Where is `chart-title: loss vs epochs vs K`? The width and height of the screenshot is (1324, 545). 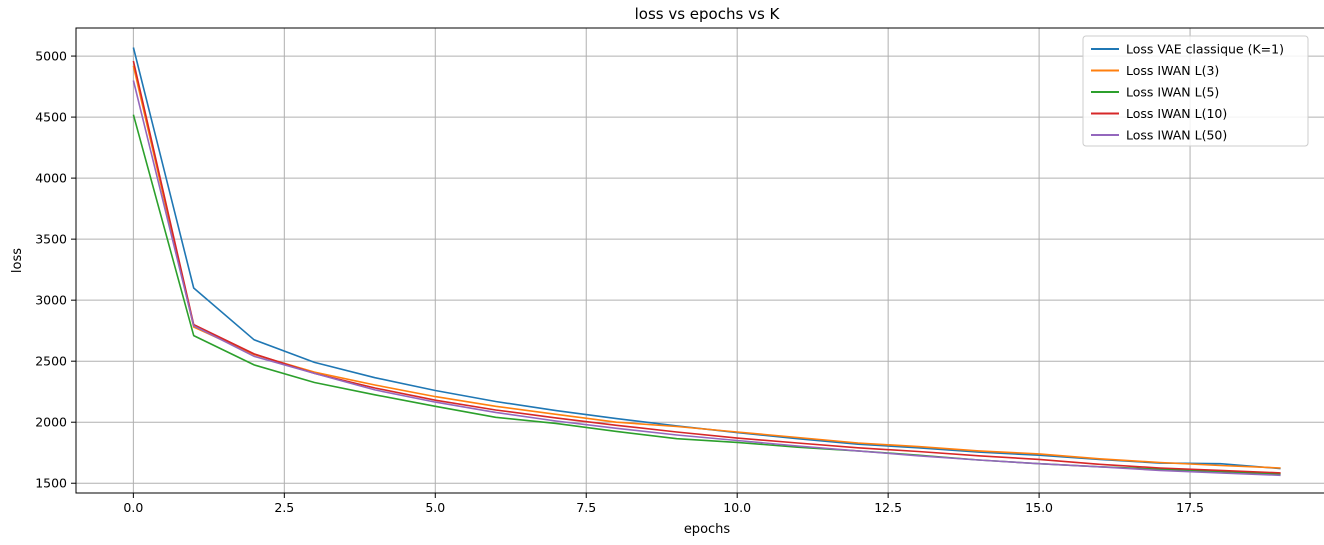 chart-title: loss vs epochs vs K is located at coordinates (708, 14).